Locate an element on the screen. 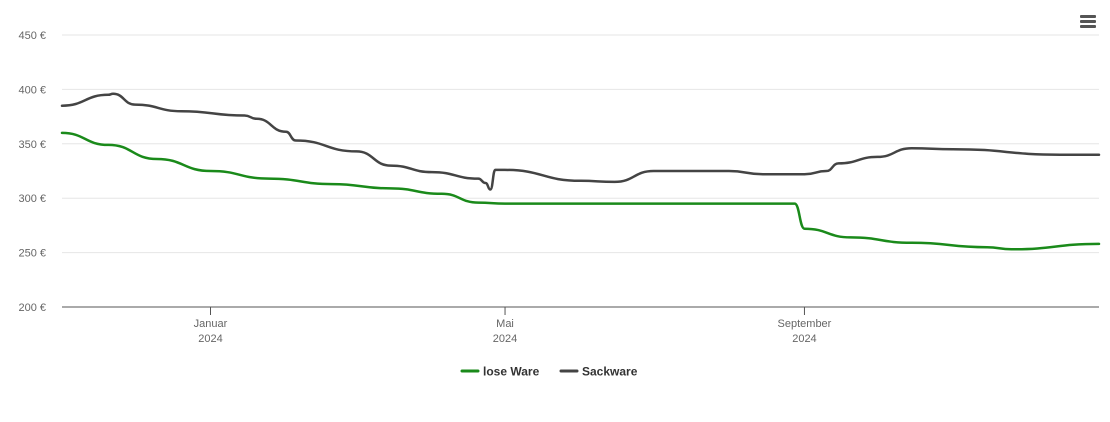 This screenshot has width=1110, height=422. x-tick-label-month: Januar is located at coordinates (211, 324).